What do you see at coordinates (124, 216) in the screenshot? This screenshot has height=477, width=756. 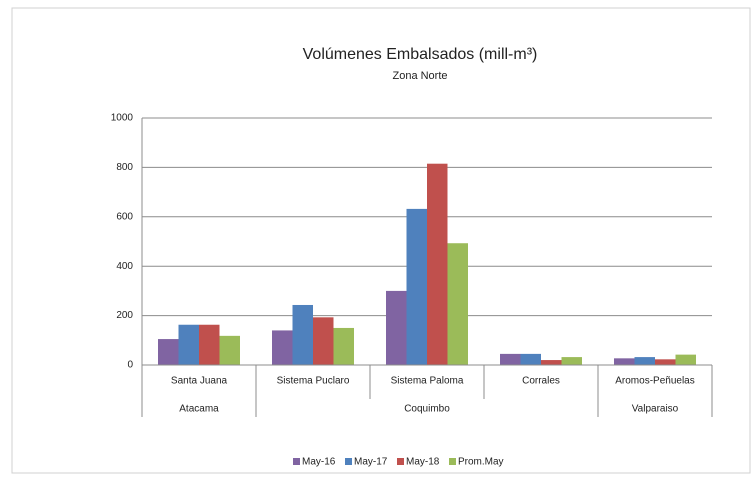 I see `y-tick-label: 600` at bounding box center [124, 216].